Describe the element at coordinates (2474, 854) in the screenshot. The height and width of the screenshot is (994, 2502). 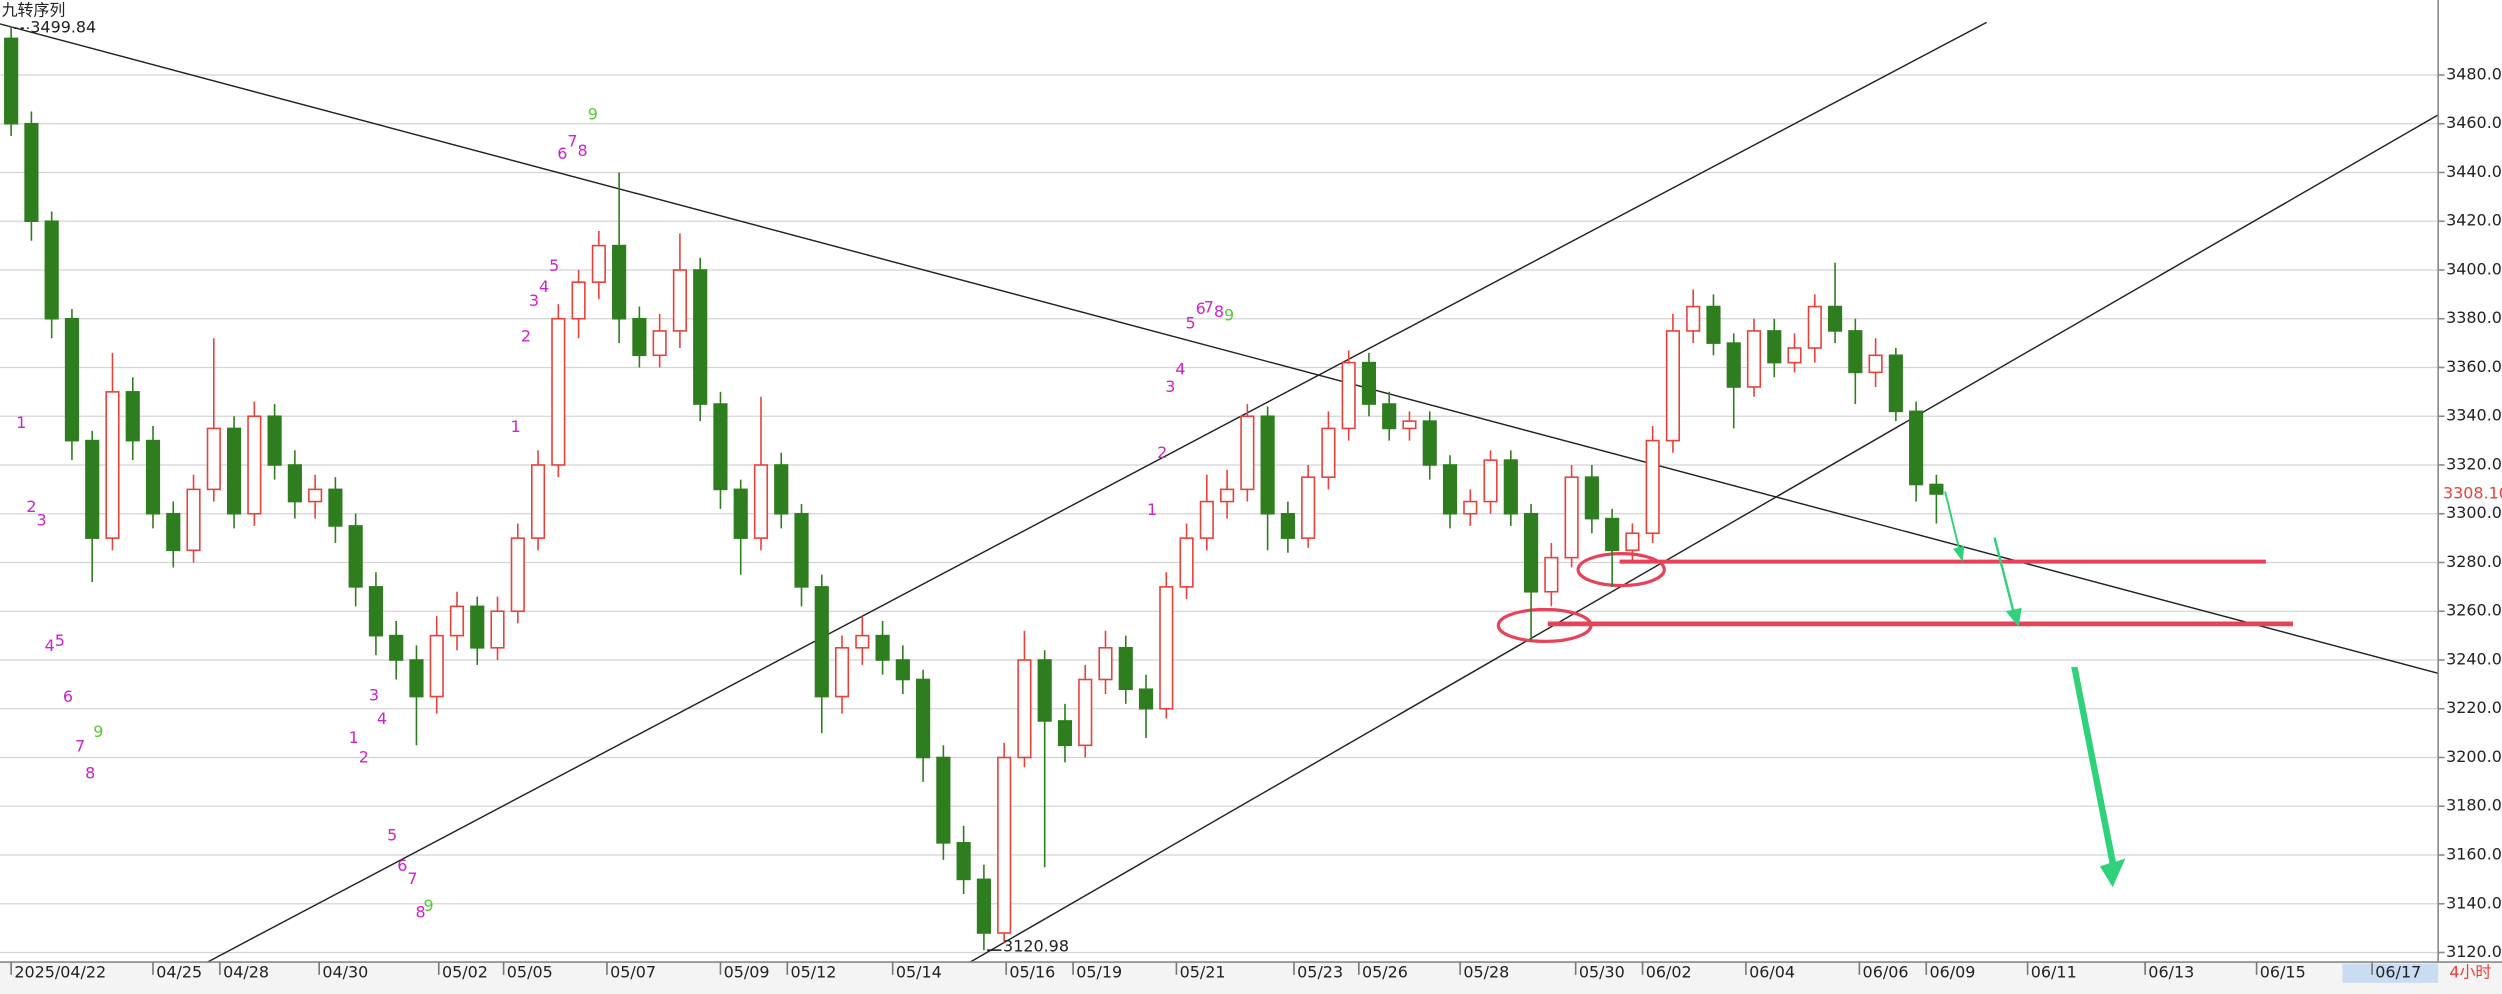
I see `y-tick-label: 3160.00` at that location.